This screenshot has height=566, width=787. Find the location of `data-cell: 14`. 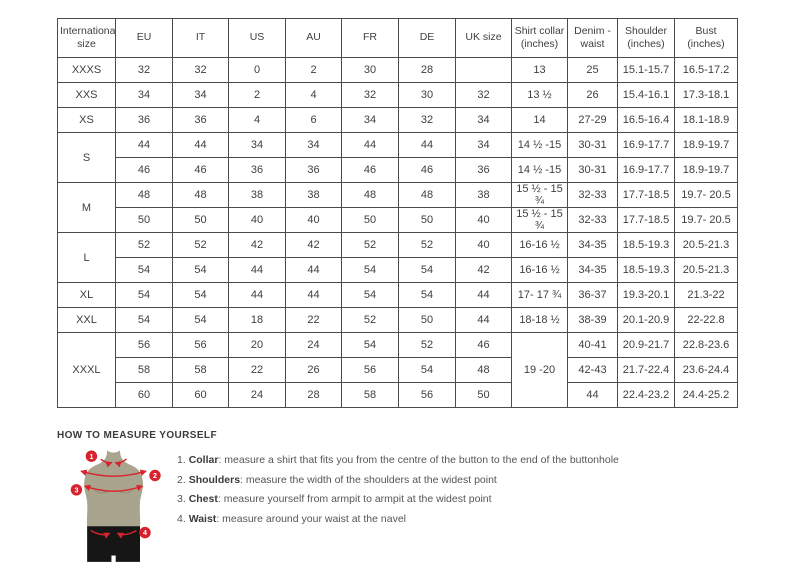

data-cell: 14 is located at coordinates (539, 120).